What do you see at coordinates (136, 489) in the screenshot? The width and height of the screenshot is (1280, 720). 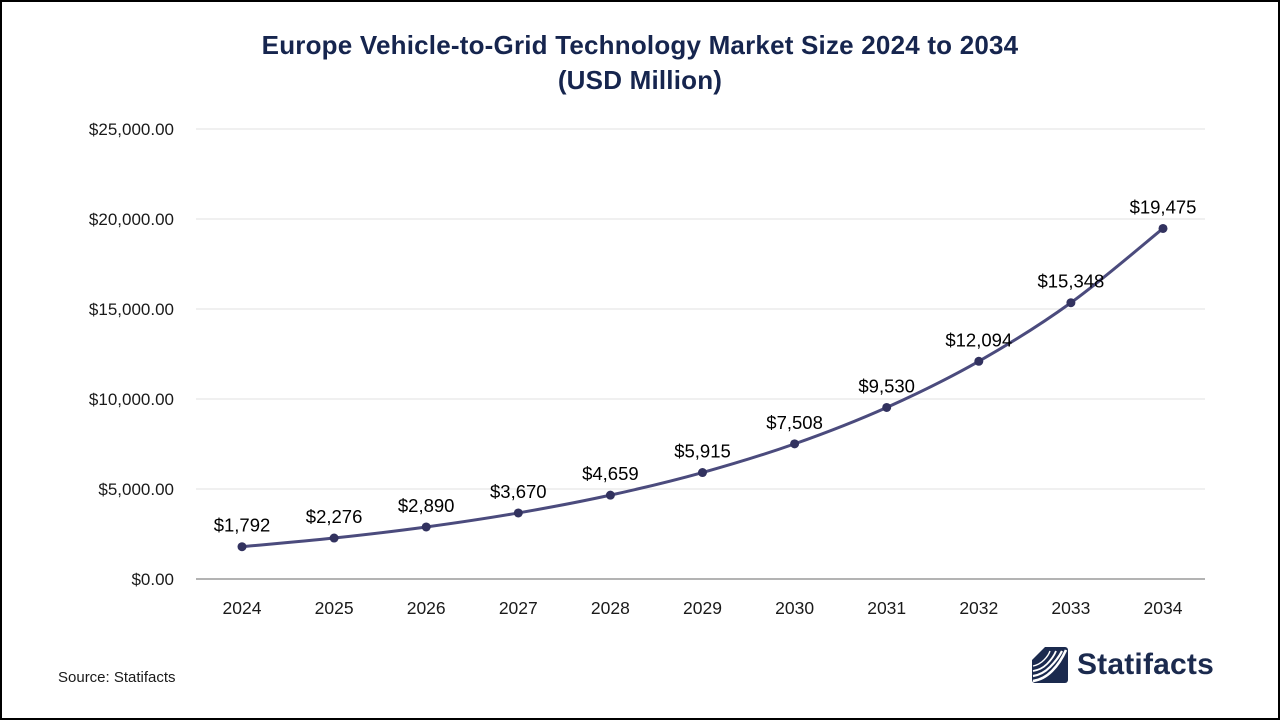 I see `y-axis-tick-label: $5,000.00` at bounding box center [136, 489].